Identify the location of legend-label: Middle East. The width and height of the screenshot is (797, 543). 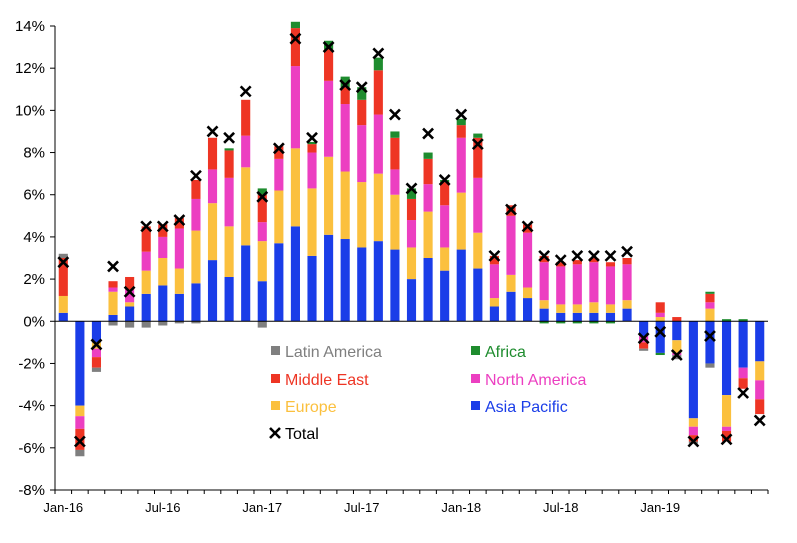
(327, 380).